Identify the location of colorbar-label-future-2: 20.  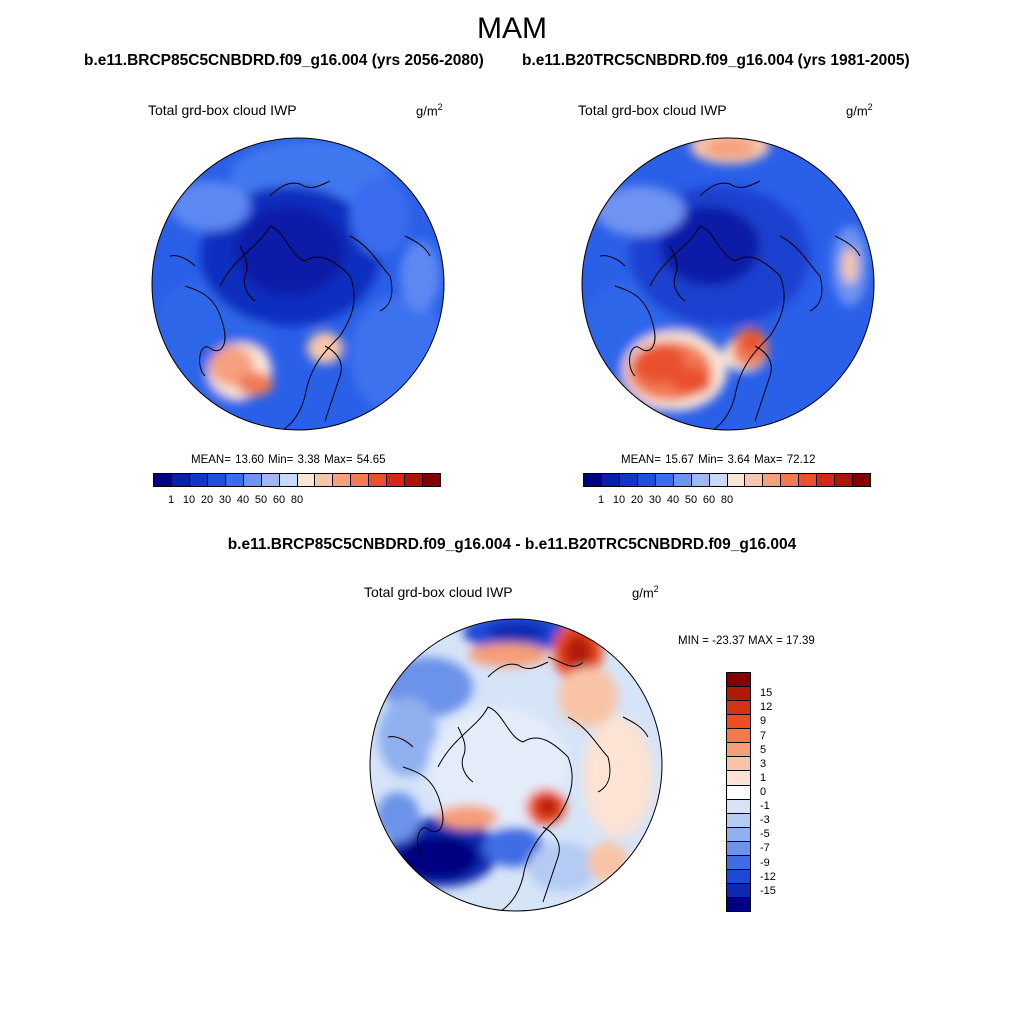
(207, 500).